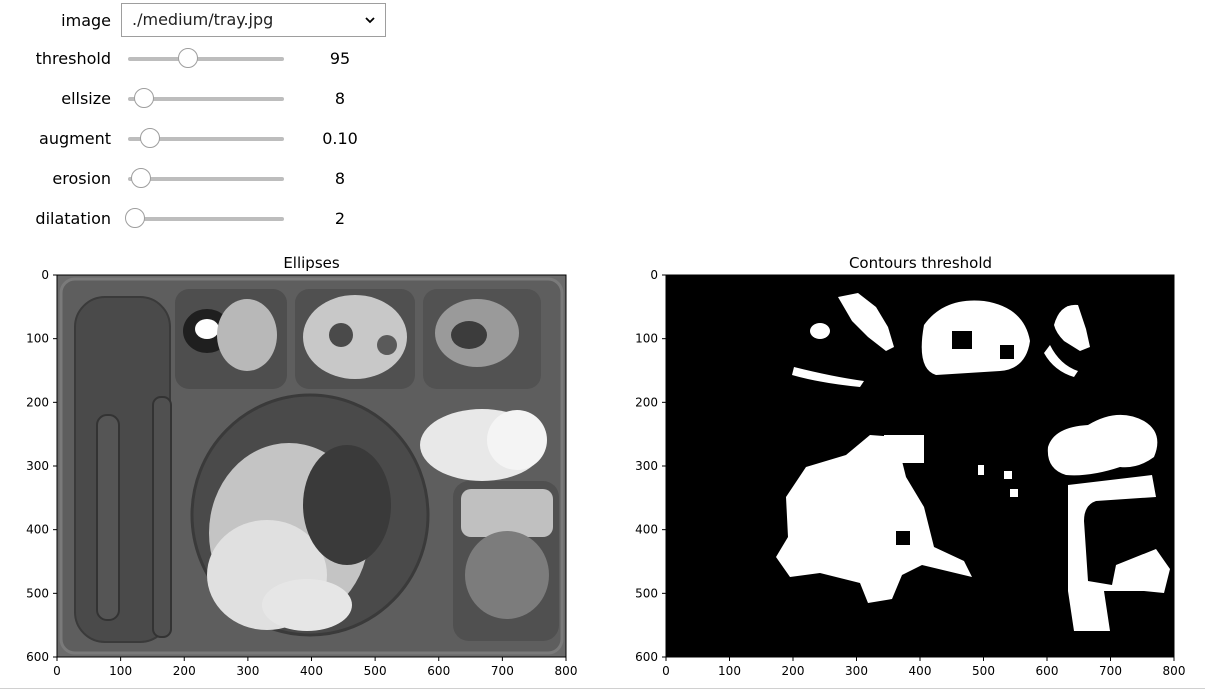 This screenshot has width=1205, height=691. What do you see at coordinates (73, 218) in the screenshot?
I see `slider-label-dilatation: dilatation` at bounding box center [73, 218].